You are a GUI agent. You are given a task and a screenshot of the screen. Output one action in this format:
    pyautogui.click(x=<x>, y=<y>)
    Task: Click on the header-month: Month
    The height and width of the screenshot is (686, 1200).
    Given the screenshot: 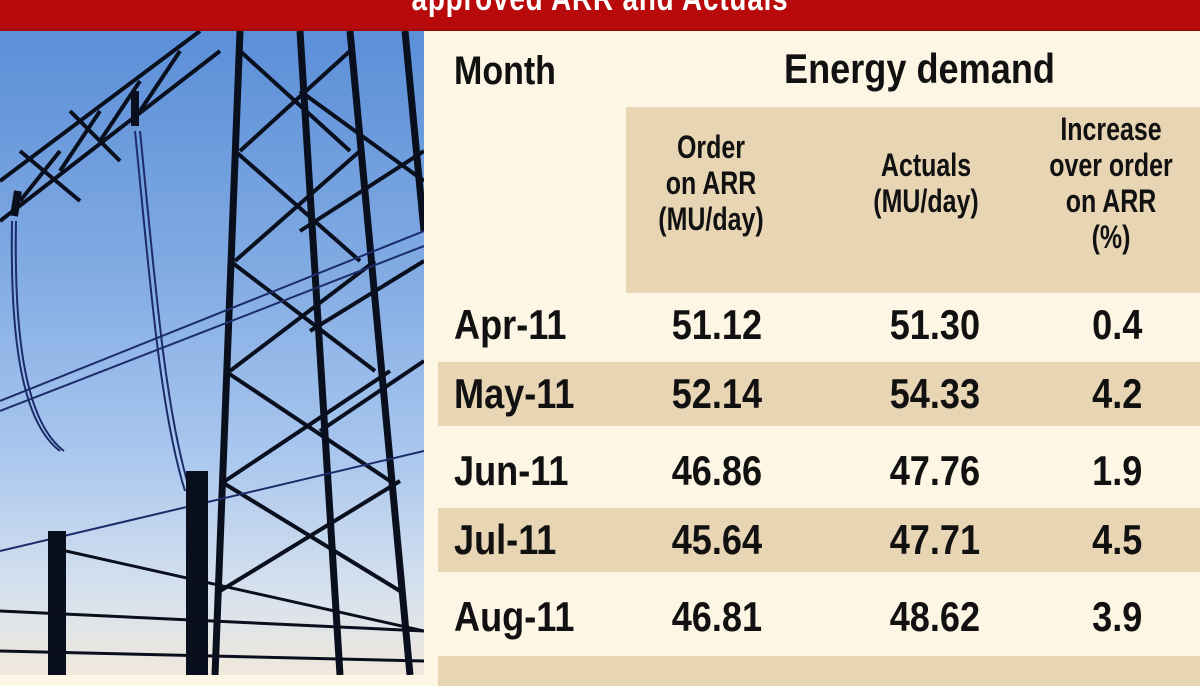 What is the action you would take?
    pyautogui.click(x=505, y=71)
    